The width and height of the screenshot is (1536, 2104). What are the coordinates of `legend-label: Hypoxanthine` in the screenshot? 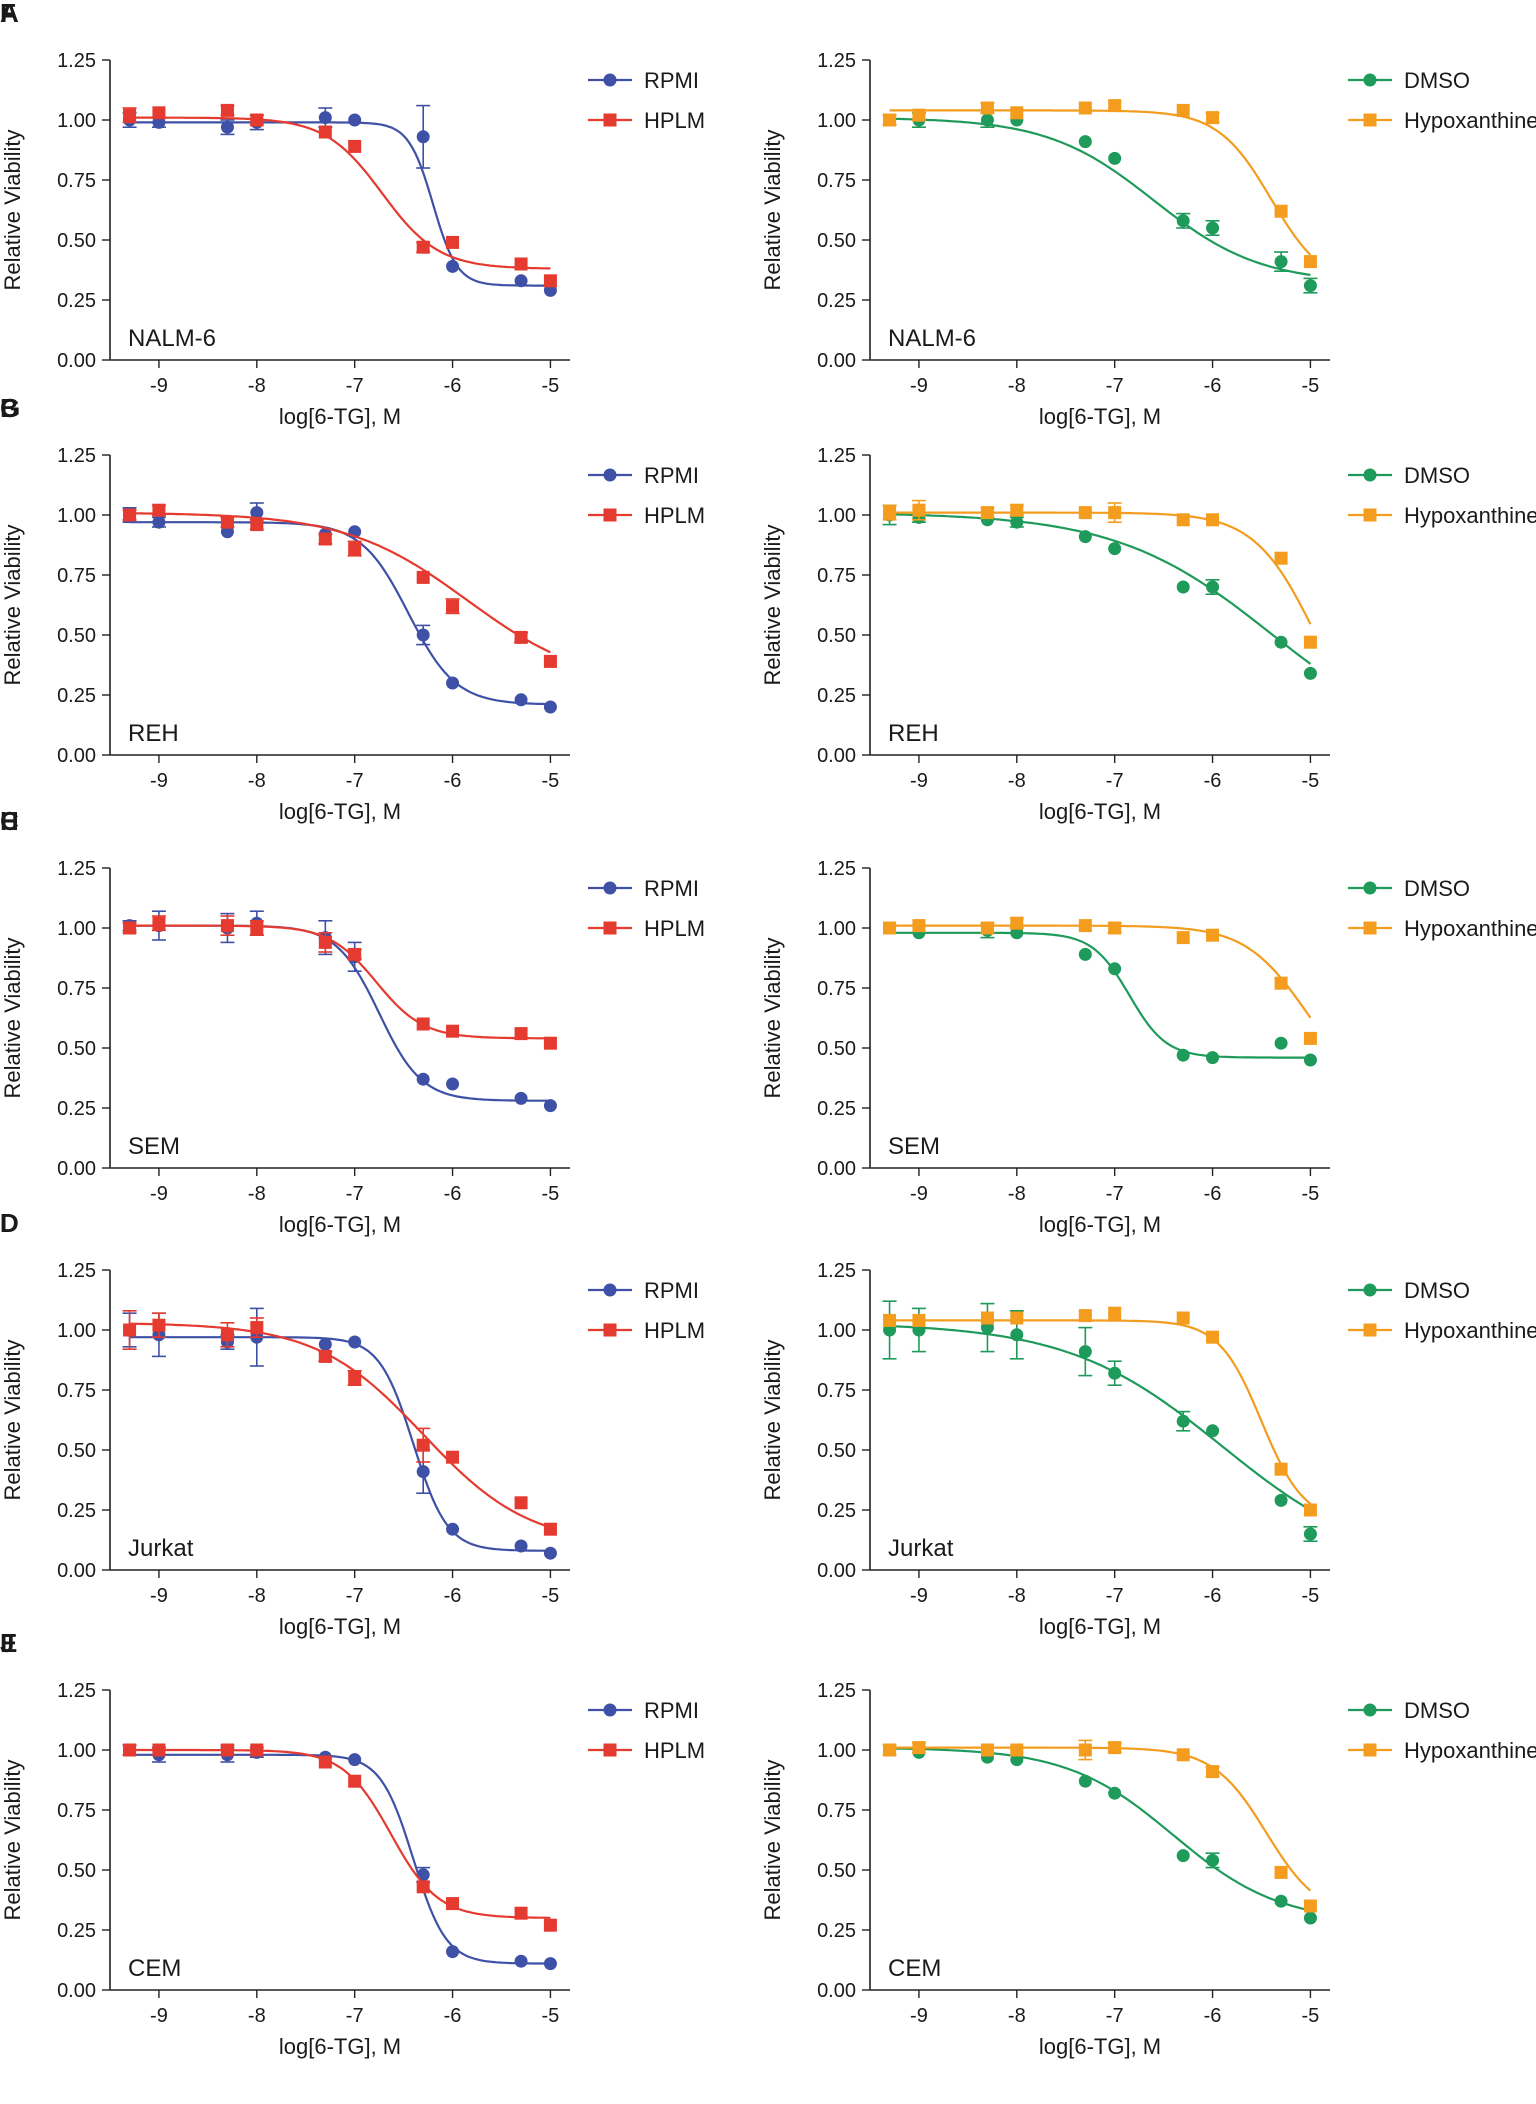 It's located at (1470, 1750).